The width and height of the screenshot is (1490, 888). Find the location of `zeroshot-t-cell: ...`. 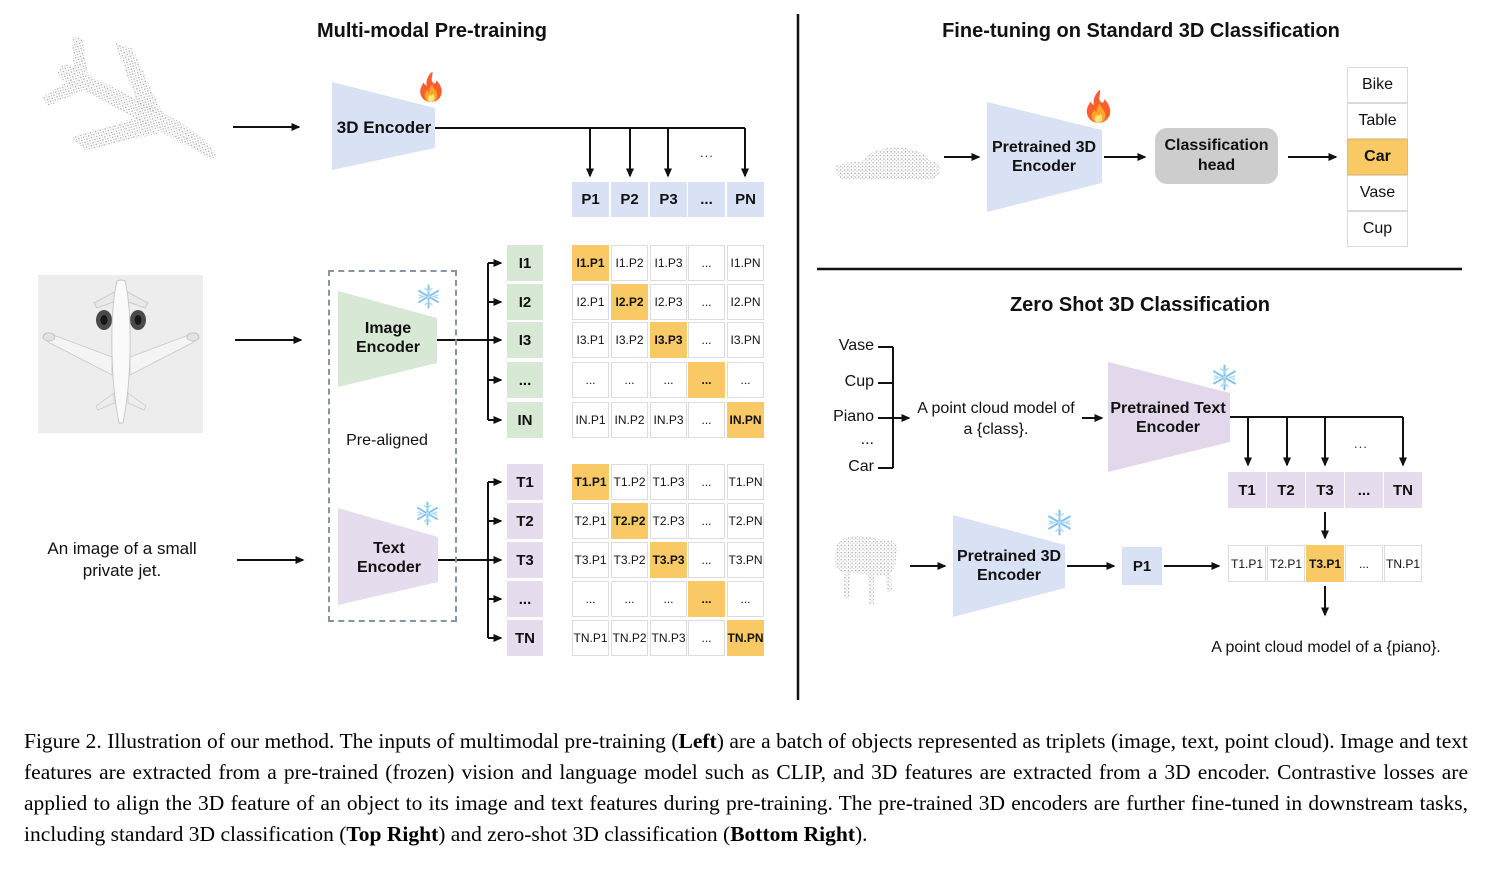

zeroshot-t-cell: ... is located at coordinates (1364, 490).